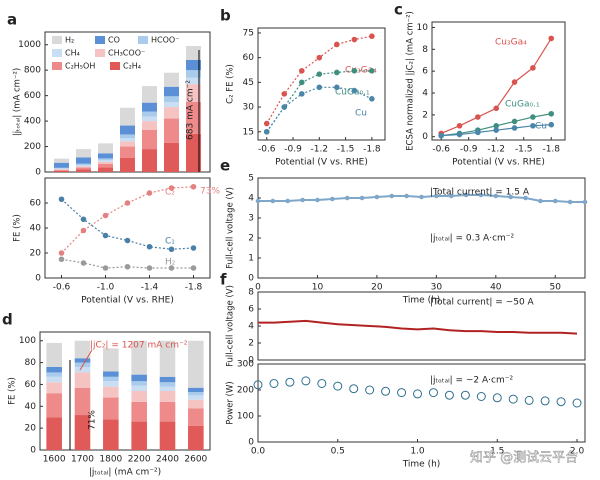 This screenshot has width=600, height=480. What do you see at coordinates (248, 83) in the screenshot?
I see `y-tick-label: 45` at bounding box center [248, 83].